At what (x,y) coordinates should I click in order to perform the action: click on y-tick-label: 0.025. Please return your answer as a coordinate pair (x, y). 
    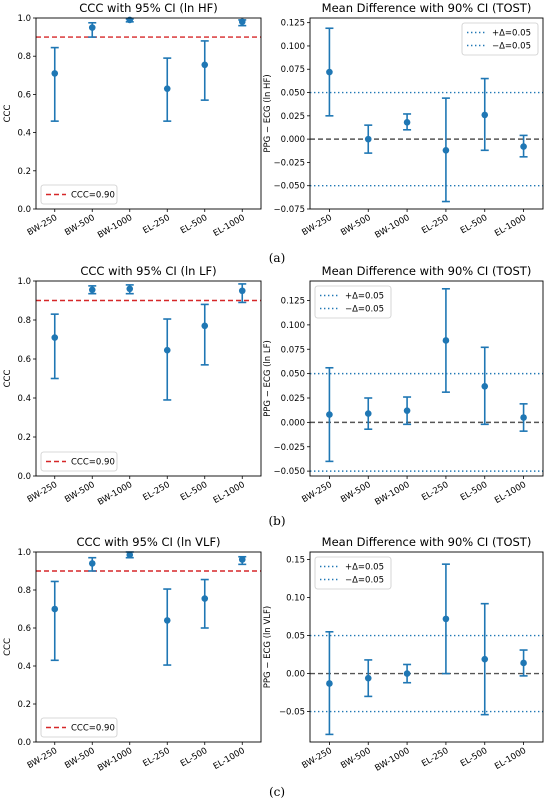
    Looking at the image, I should click on (293, 117).